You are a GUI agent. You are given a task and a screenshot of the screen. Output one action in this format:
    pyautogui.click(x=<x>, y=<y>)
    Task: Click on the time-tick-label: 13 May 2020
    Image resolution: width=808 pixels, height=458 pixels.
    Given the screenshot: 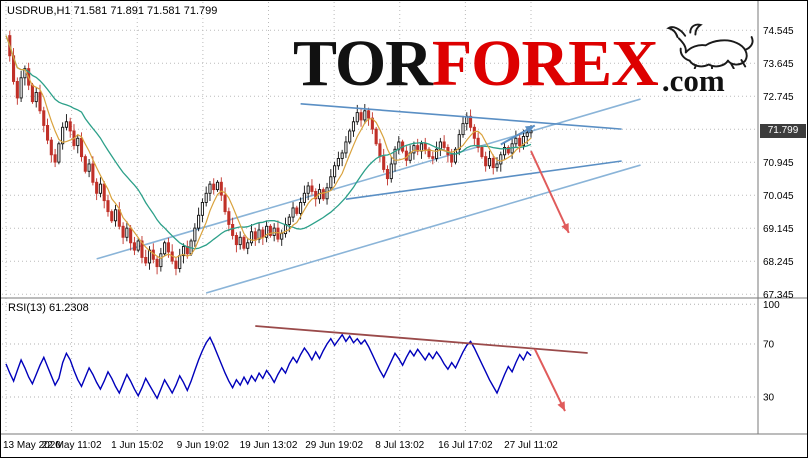 What is the action you would take?
    pyautogui.click(x=32, y=445)
    